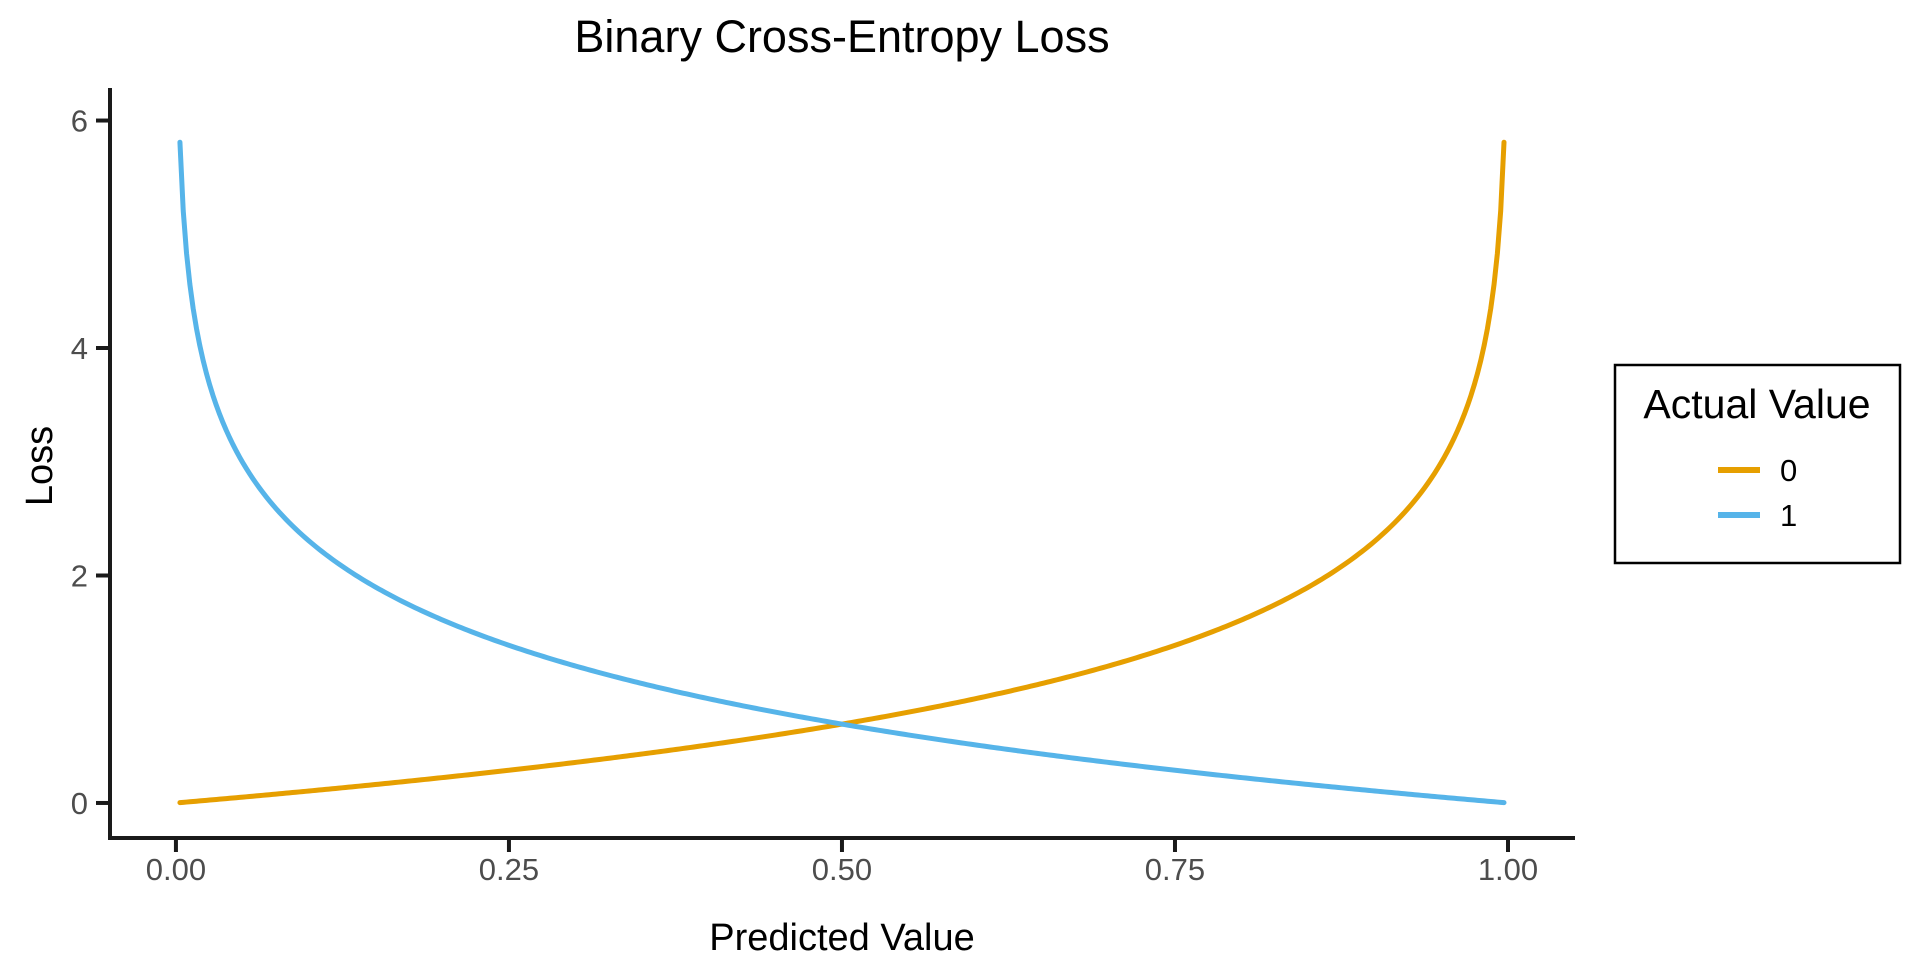 Image resolution: width=1920 pixels, height=960 pixels. What do you see at coordinates (89, 462) in the screenshot?
I see `y-ticks: 0 2 4 6` at bounding box center [89, 462].